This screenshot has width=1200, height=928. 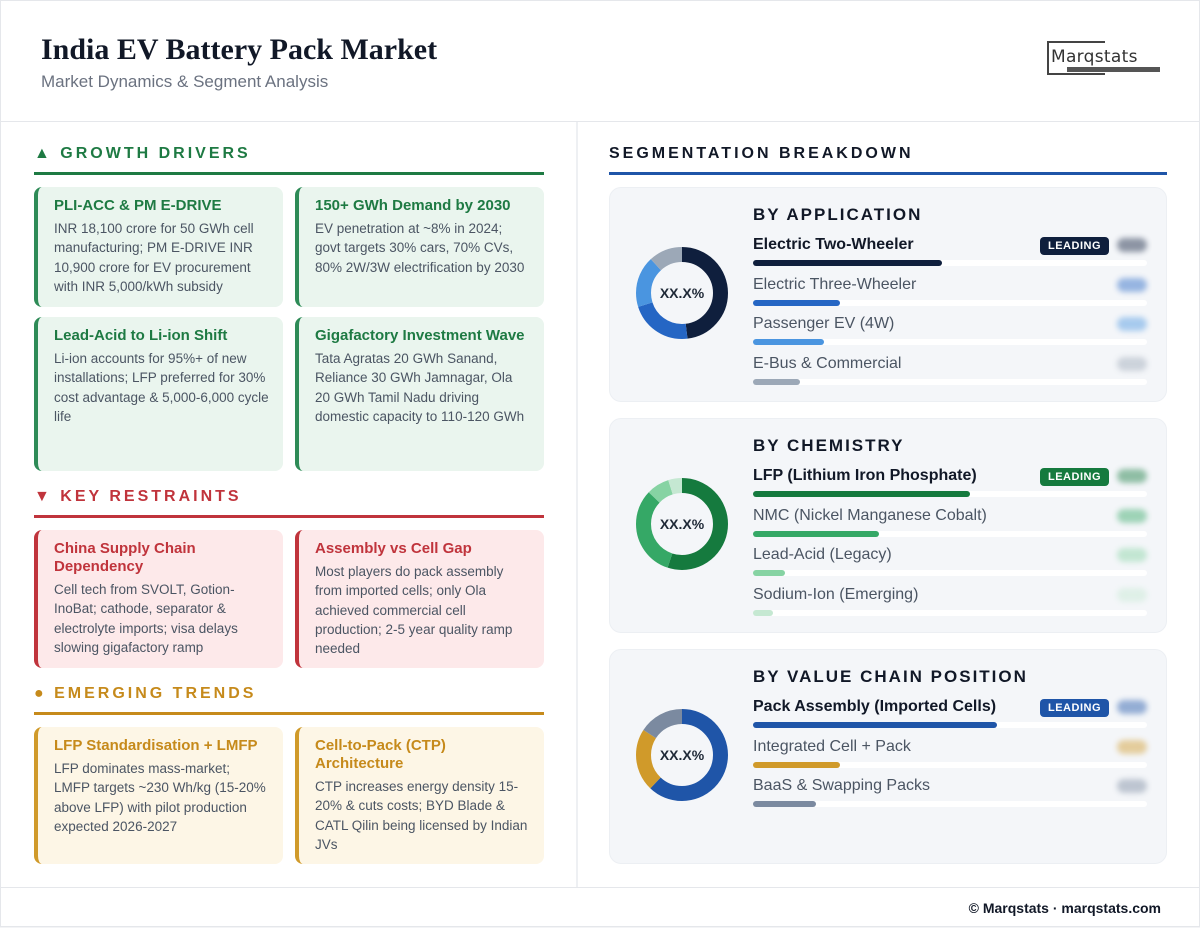 I want to click on segment-row: Pack Assembly (Imported Cells) LEADING, so click(x=950, y=718).